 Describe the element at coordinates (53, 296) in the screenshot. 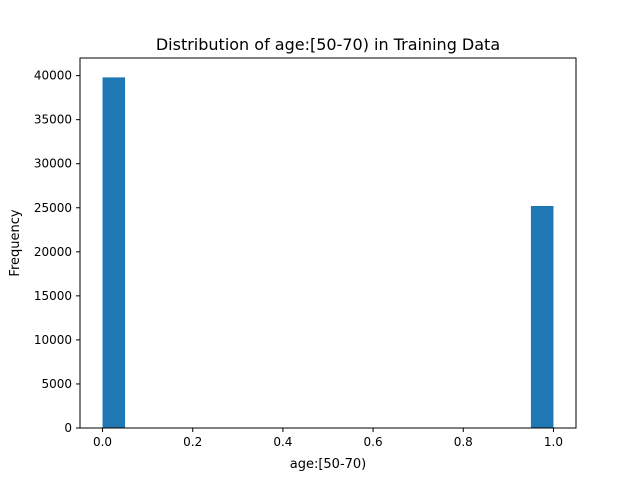

I see `y-tick-label: 15000` at that location.